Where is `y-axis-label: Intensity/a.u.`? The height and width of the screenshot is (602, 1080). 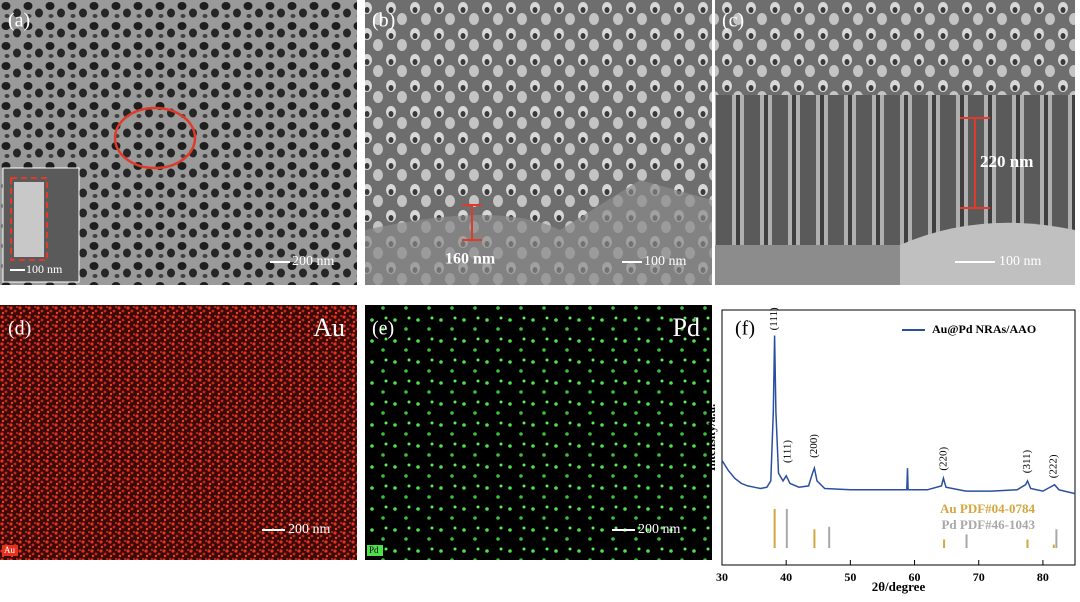 y-axis-label: Intensity/a.u. is located at coordinates (711, 437).